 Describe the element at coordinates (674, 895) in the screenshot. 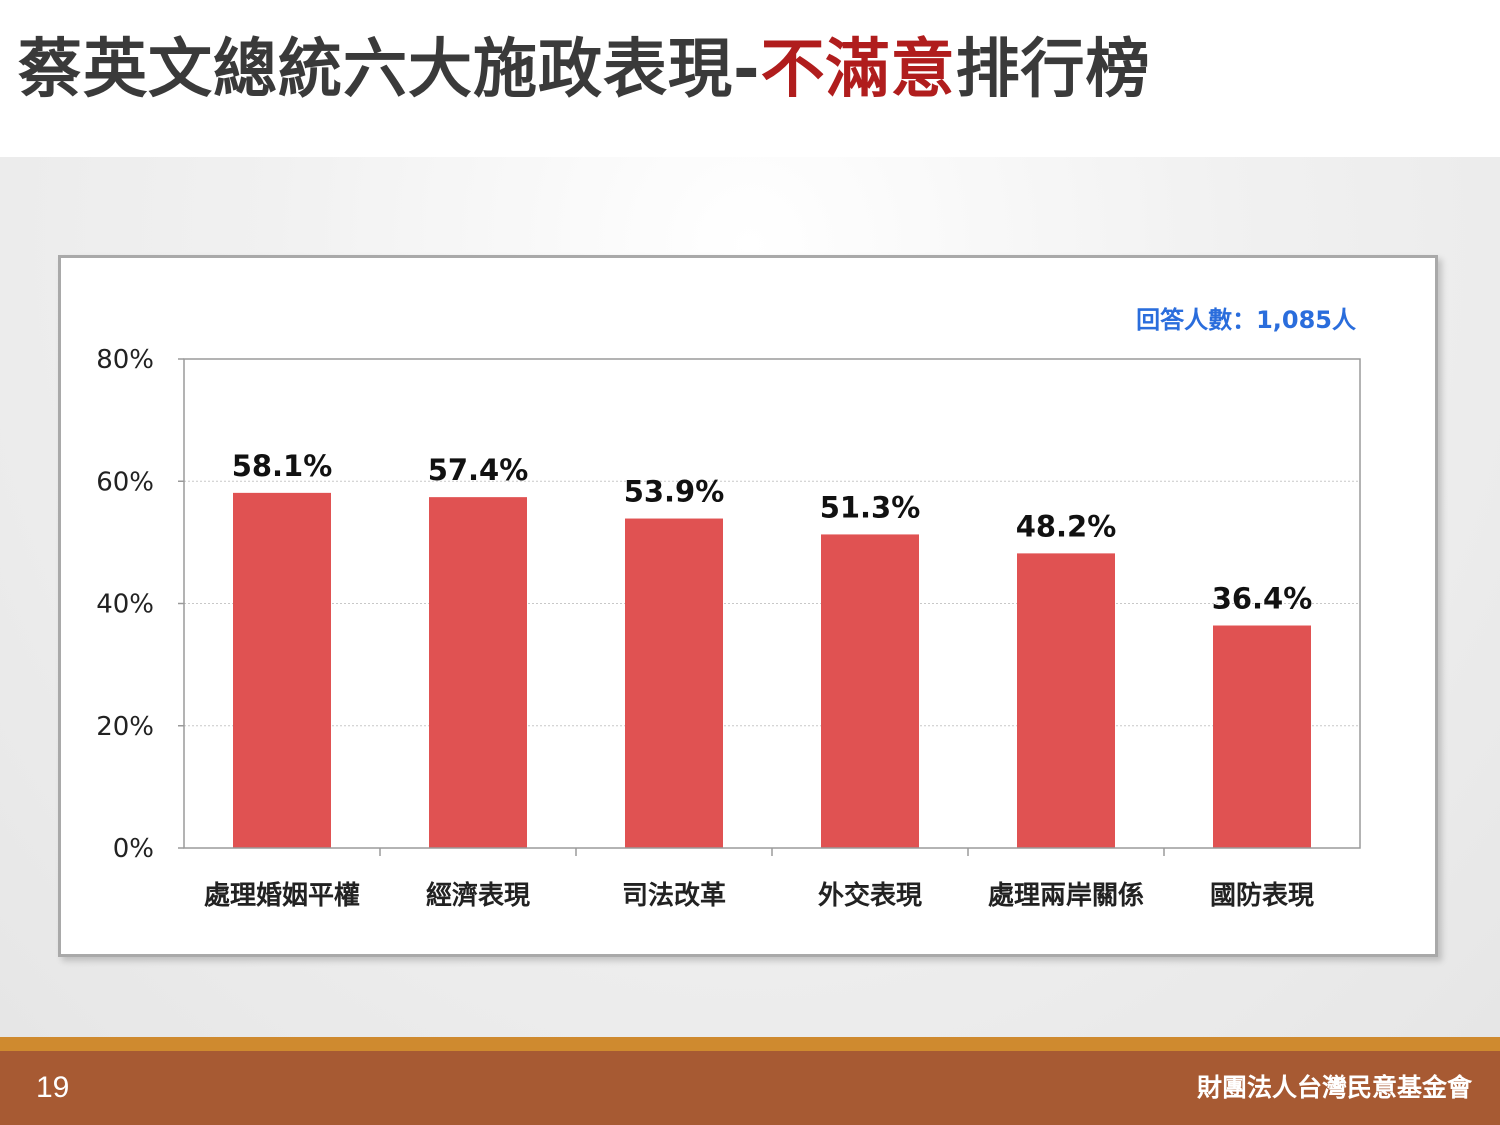

I see `category-label: 司法改革` at that location.